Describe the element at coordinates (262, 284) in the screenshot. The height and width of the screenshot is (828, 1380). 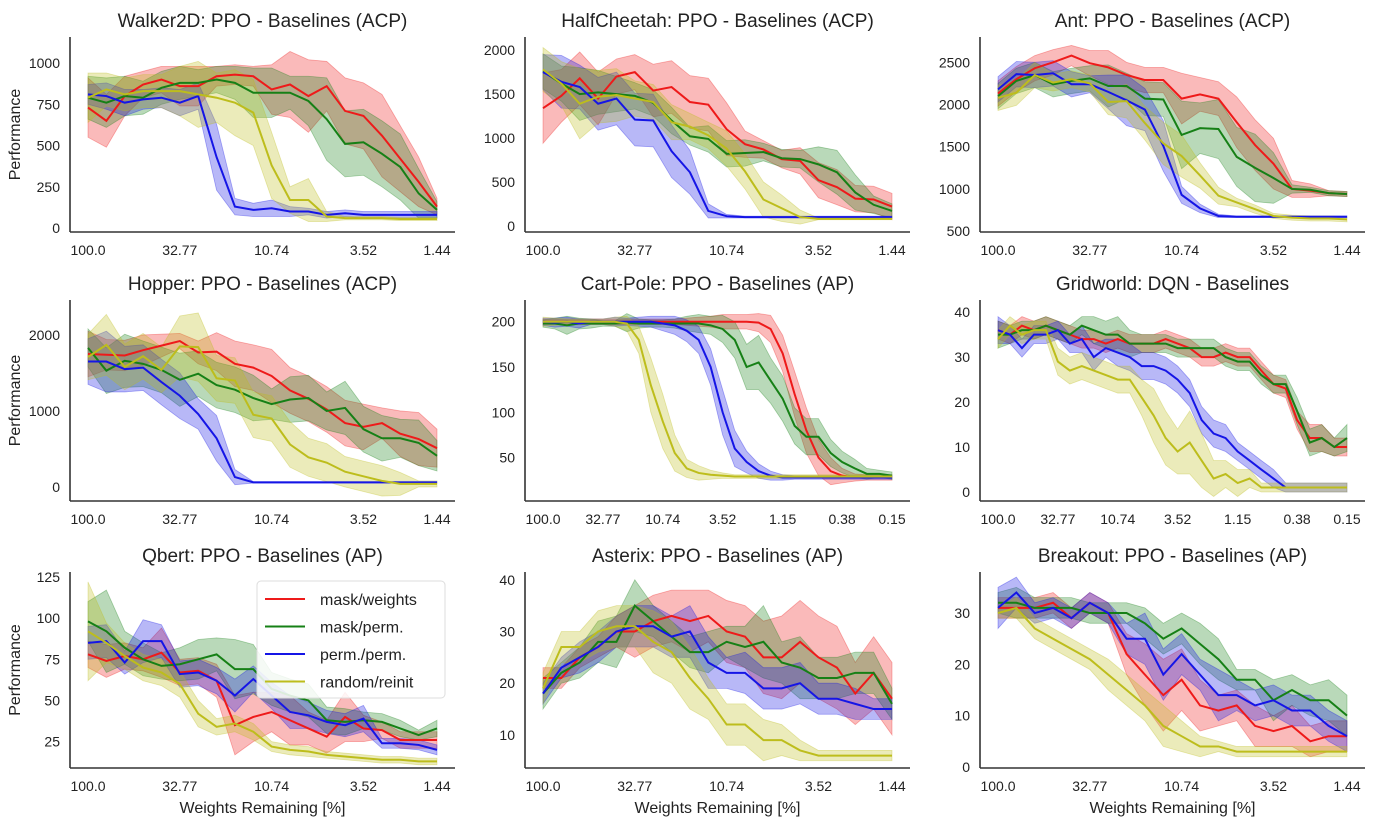
I see `subplot-title: Hopper: PPO - Baselines (ACP)` at that location.